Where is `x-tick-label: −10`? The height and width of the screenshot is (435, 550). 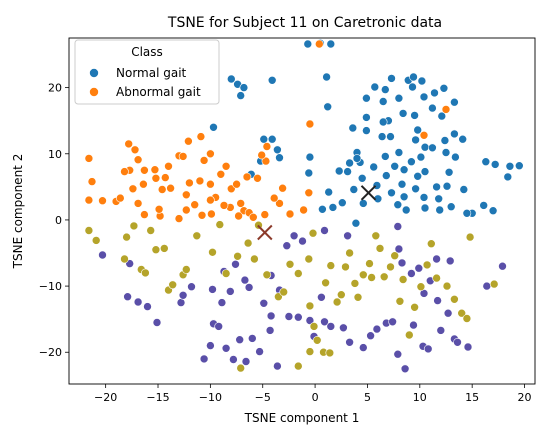
x-tick-label: −10 is located at coordinates (210, 397).